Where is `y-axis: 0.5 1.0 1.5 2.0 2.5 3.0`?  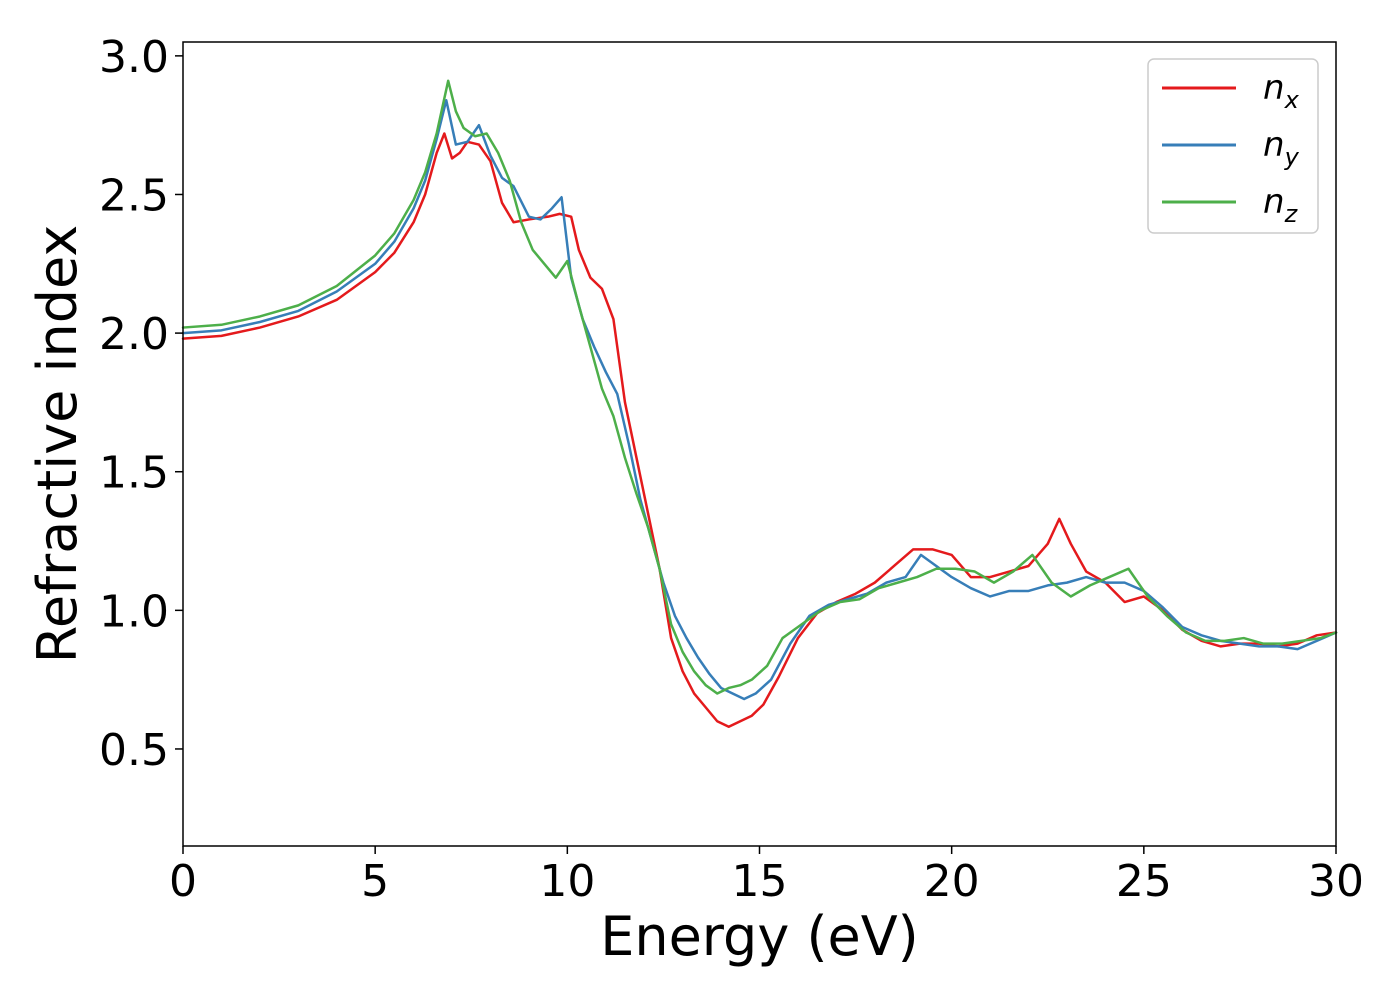
y-axis: 0.5 1.0 1.5 2.0 2.5 3.0 is located at coordinates (141, 404).